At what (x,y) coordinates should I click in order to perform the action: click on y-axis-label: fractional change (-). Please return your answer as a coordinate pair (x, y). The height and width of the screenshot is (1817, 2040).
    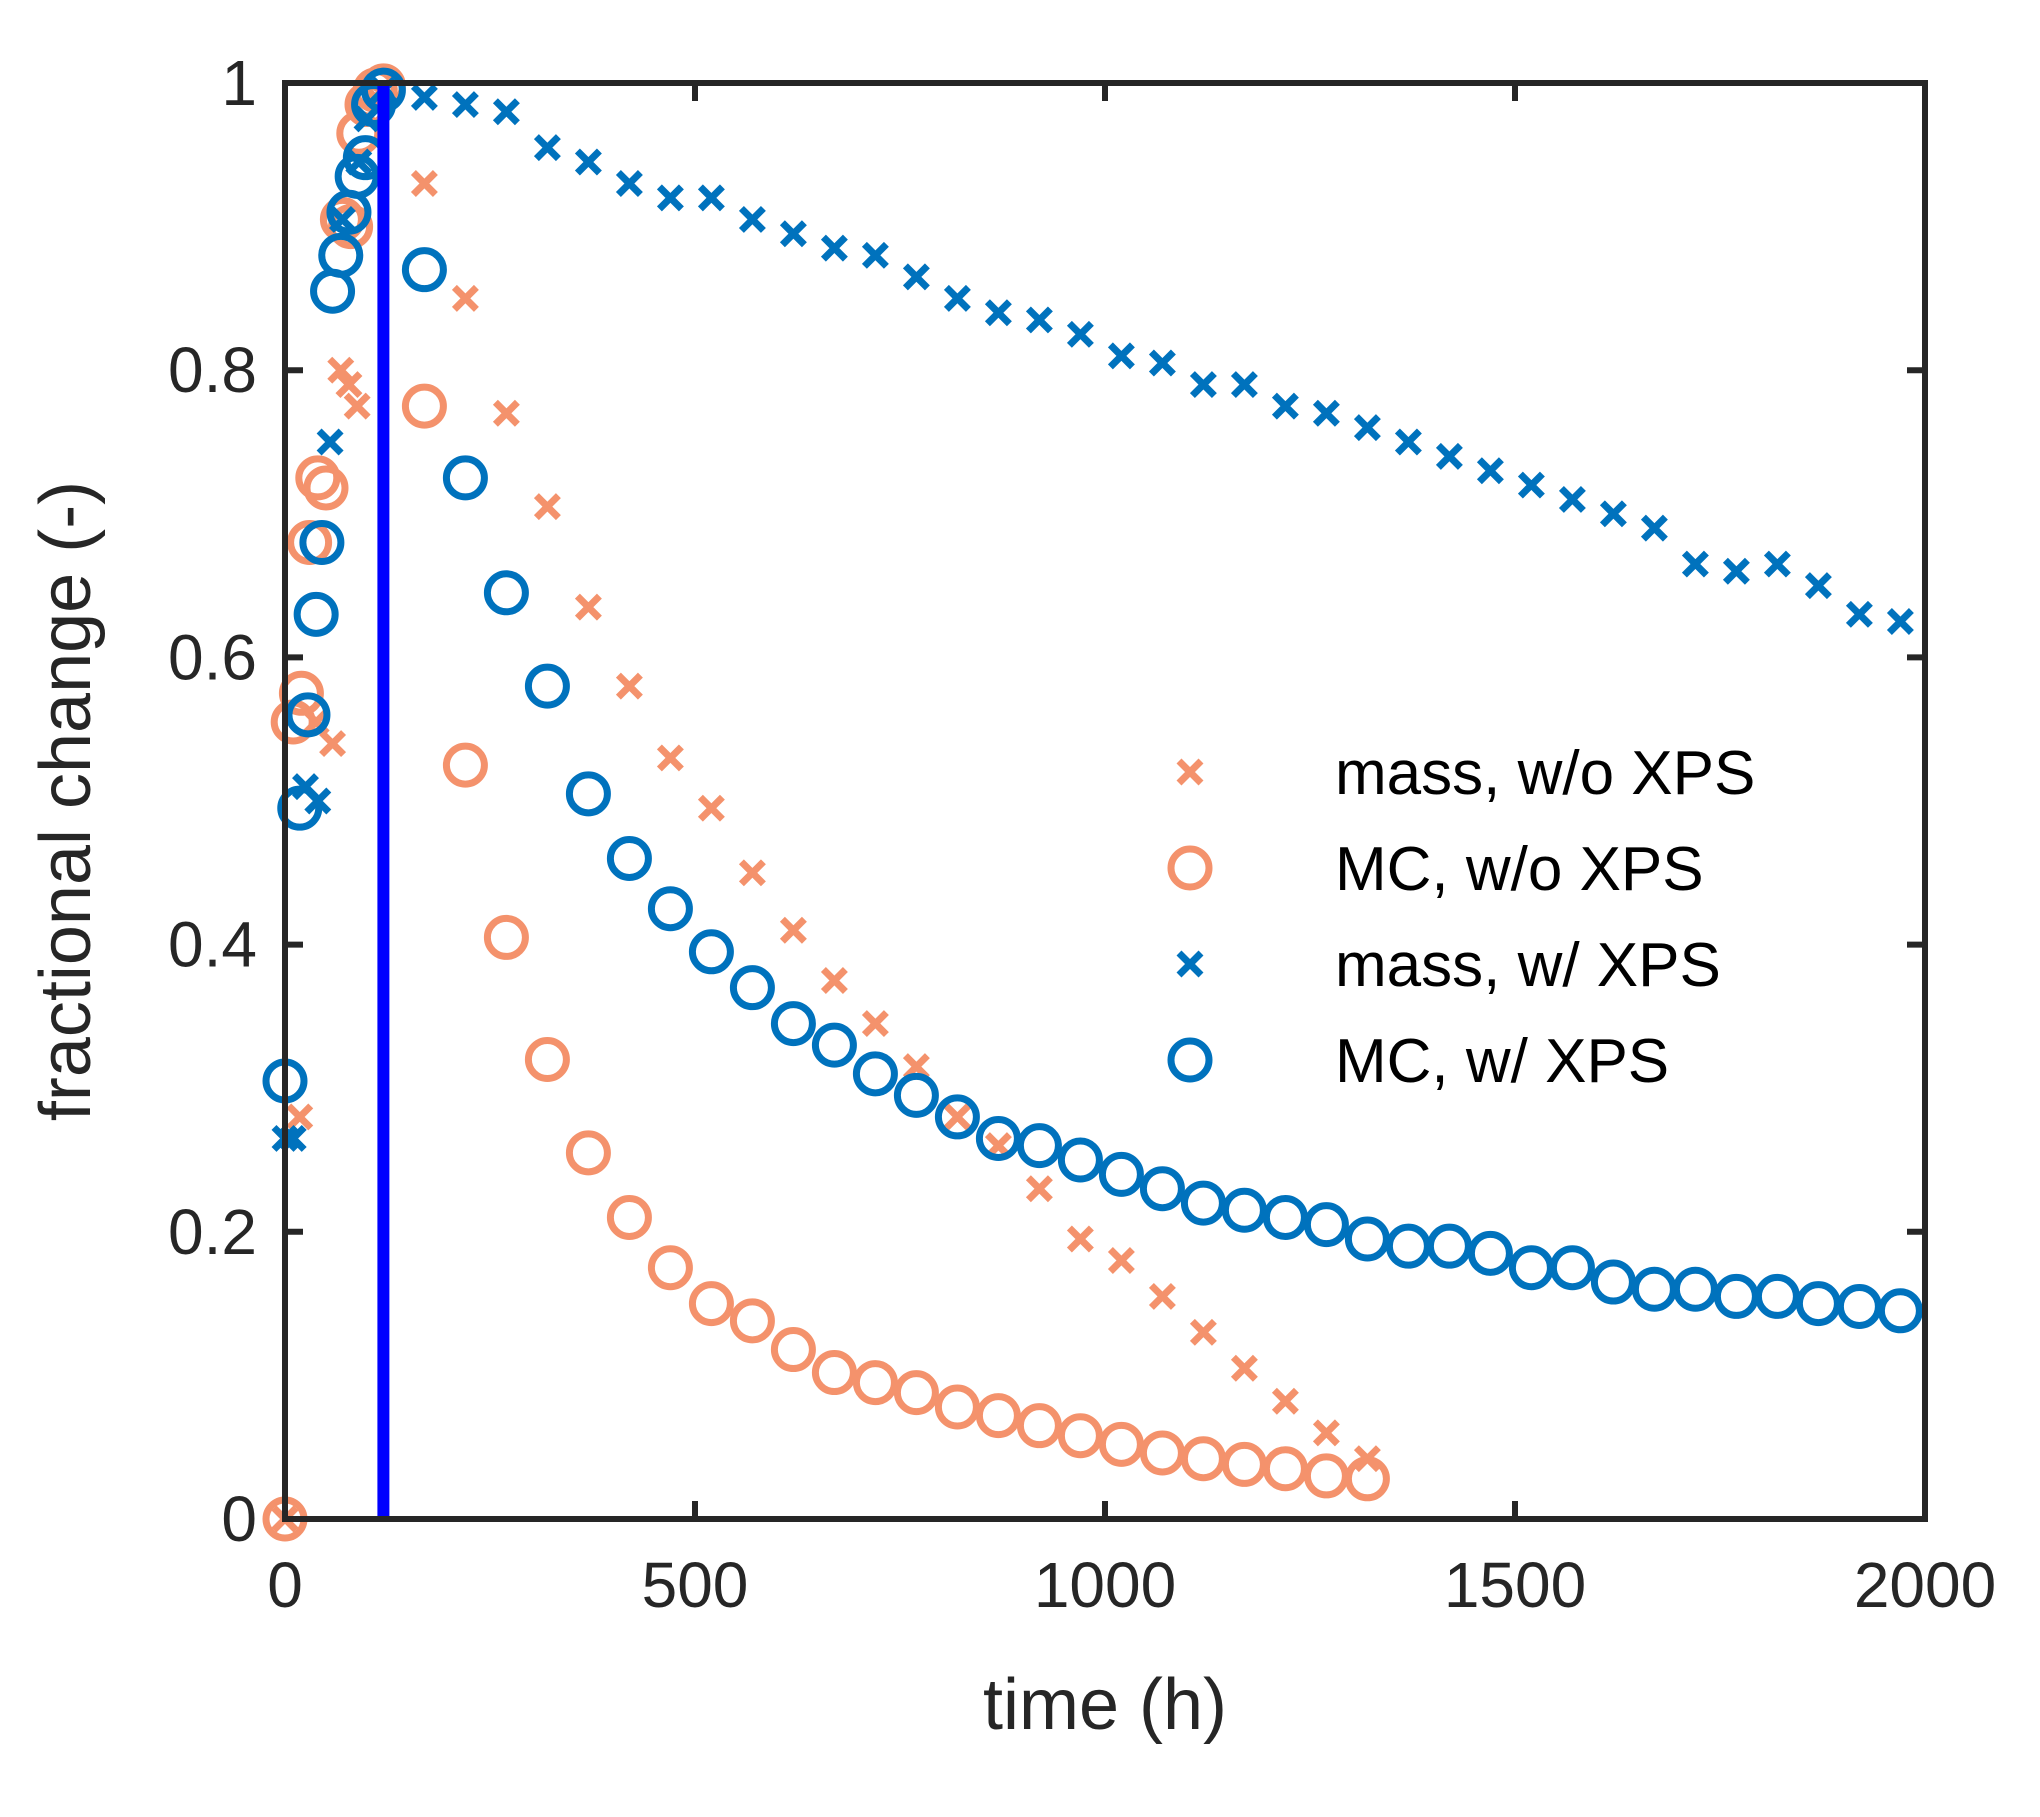
    Looking at the image, I should click on (66, 801).